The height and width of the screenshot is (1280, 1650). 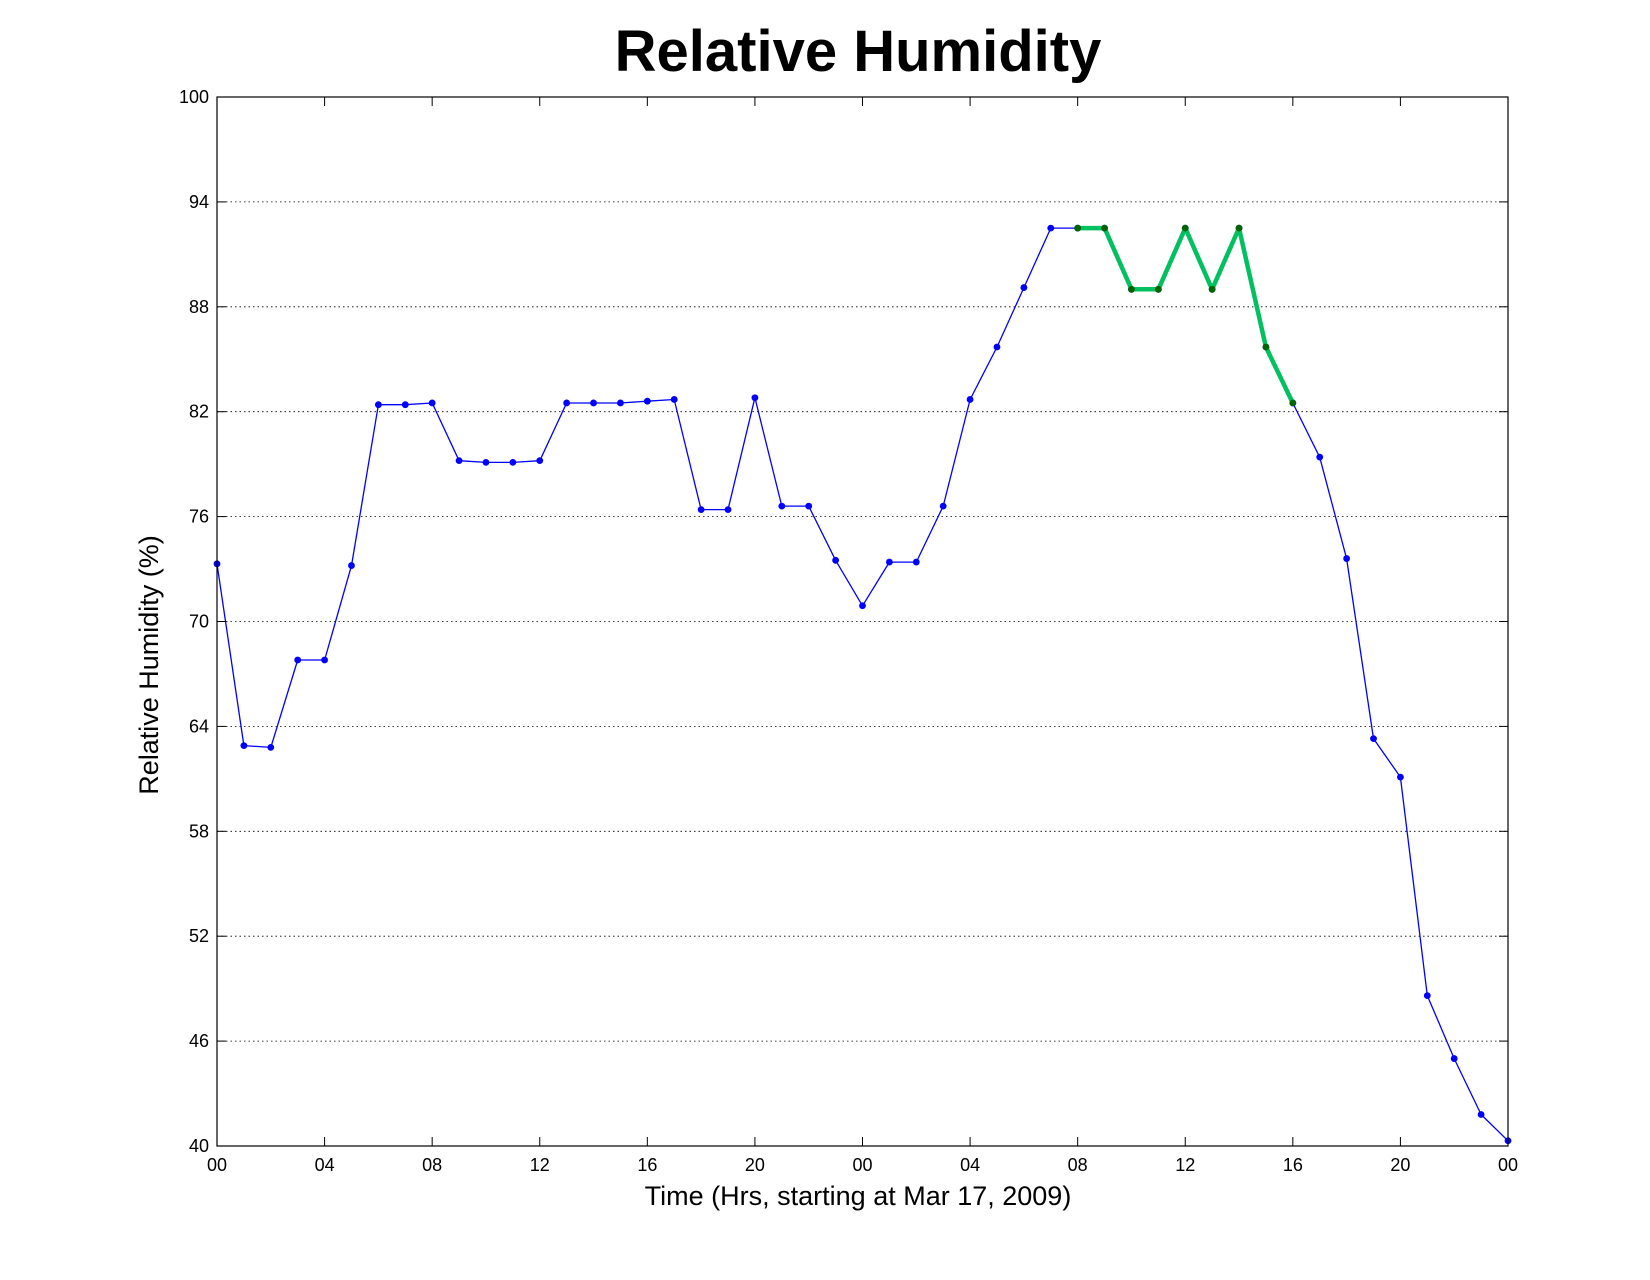 I want to click on y-tick-labels: 40 46 52 58 64 70 76 82 88 94 100, so click(x=194, y=621).